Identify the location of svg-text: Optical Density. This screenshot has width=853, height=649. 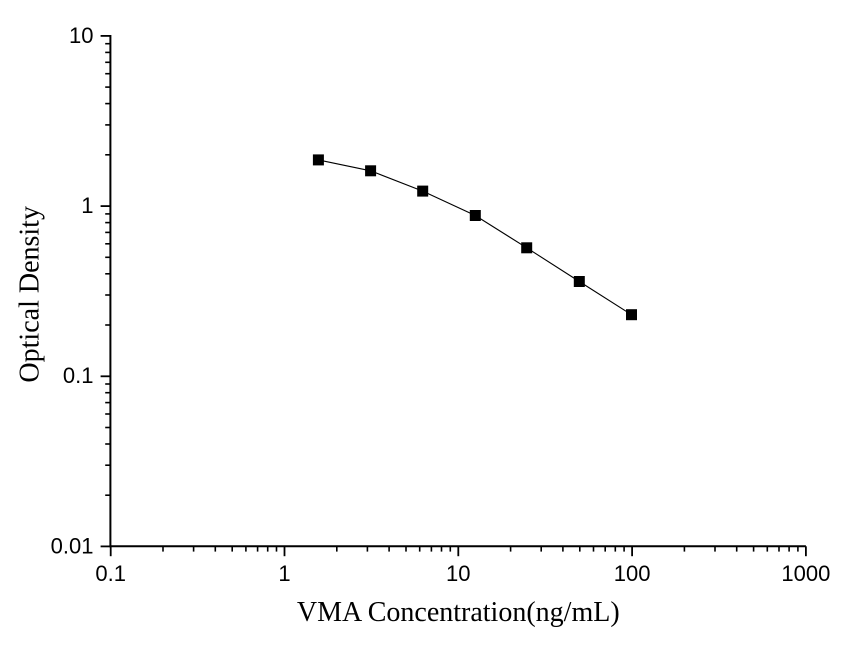
(29, 294).